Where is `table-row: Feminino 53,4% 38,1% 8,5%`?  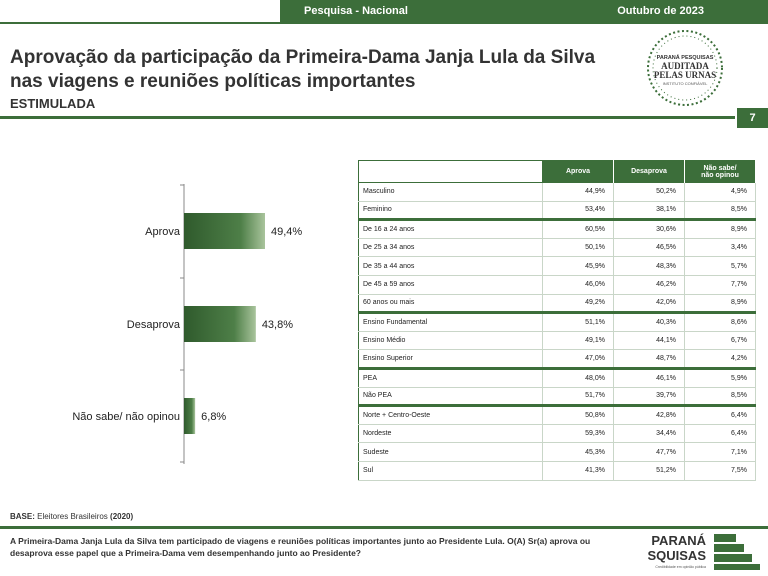 table-row: Feminino 53,4% 38,1% 8,5% is located at coordinates (557, 211).